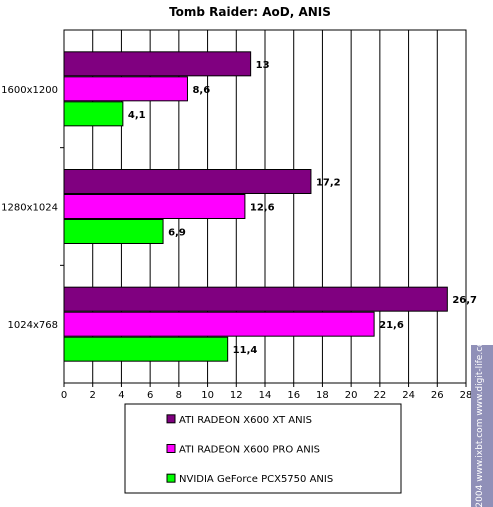 The image size is (493, 507). What do you see at coordinates (293, 395) in the screenshot?
I see `x-tick-label: 16` at bounding box center [293, 395].